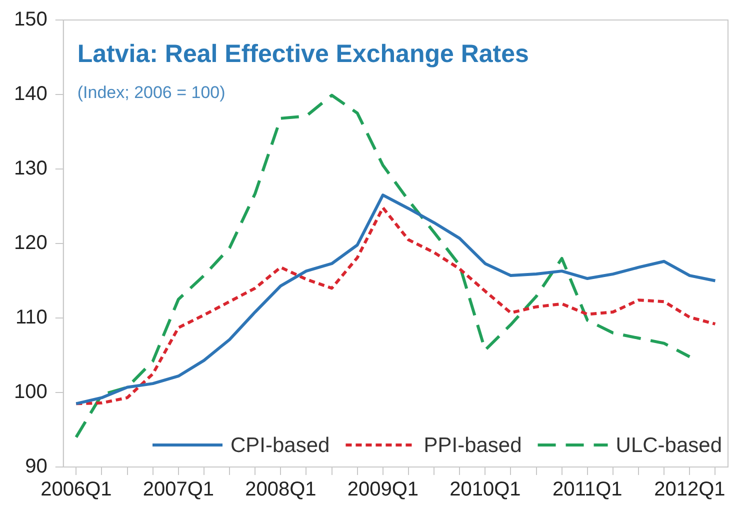 This screenshot has height=509, width=748. Describe the element at coordinates (485, 489) in the screenshot. I see `x-tick-label: 2010Q1` at that location.